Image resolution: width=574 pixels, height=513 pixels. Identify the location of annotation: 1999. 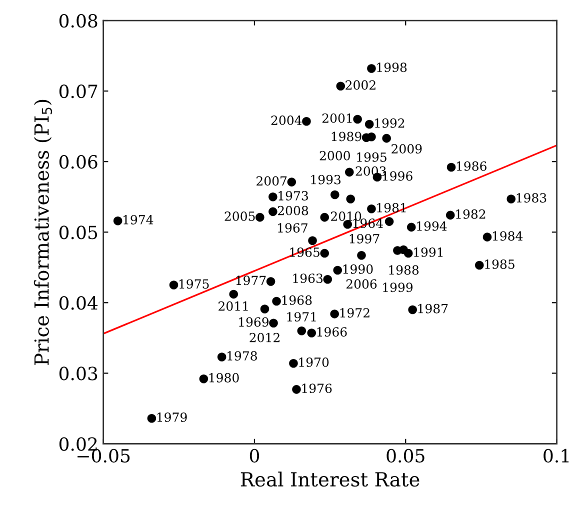
(398, 287).